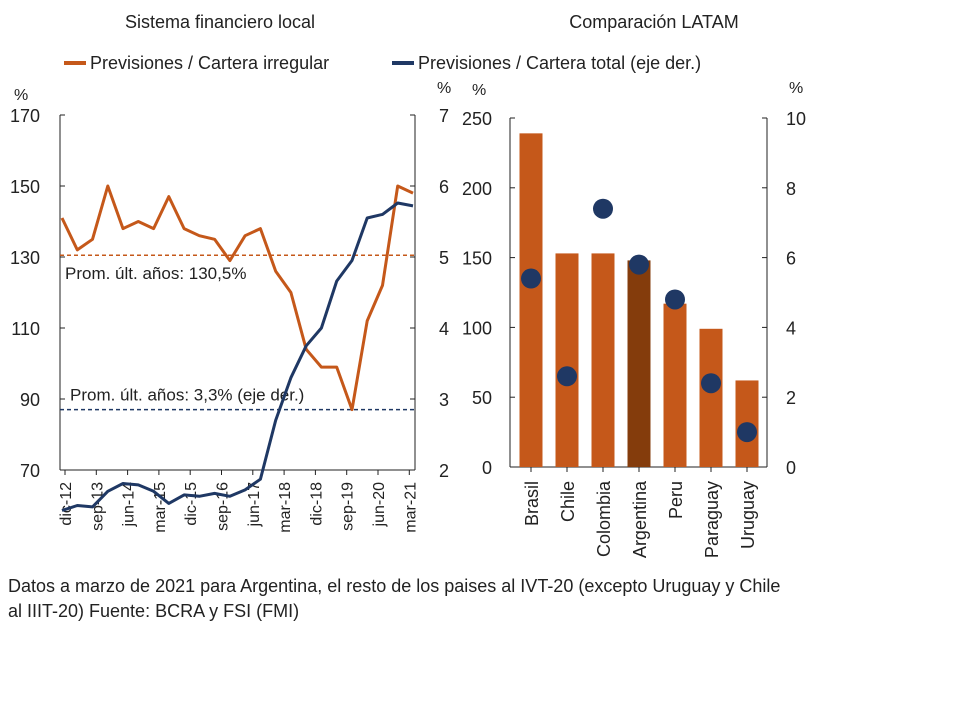 This screenshot has height=720, width=960. What do you see at coordinates (209, 63) in the screenshot?
I see `legend-irregular-label: Previsiones / Cartera irregular` at bounding box center [209, 63].